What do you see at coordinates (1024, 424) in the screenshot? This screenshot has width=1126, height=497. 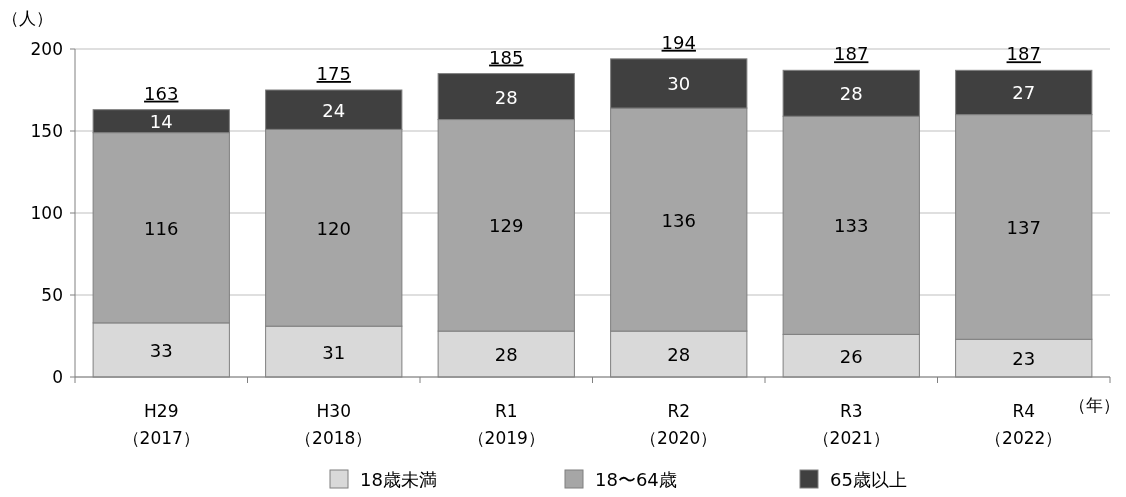 I see `x-tick-label: R4 （2022）` at bounding box center [1024, 424].